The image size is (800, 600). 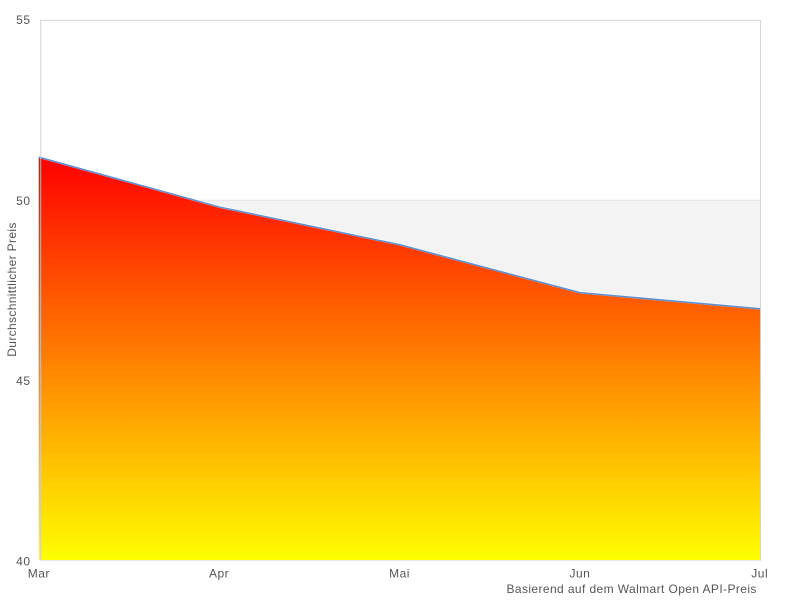 What do you see at coordinates (12, 289) in the screenshot?
I see `svg-text: Durchschnittlicher Preis` at bounding box center [12, 289].